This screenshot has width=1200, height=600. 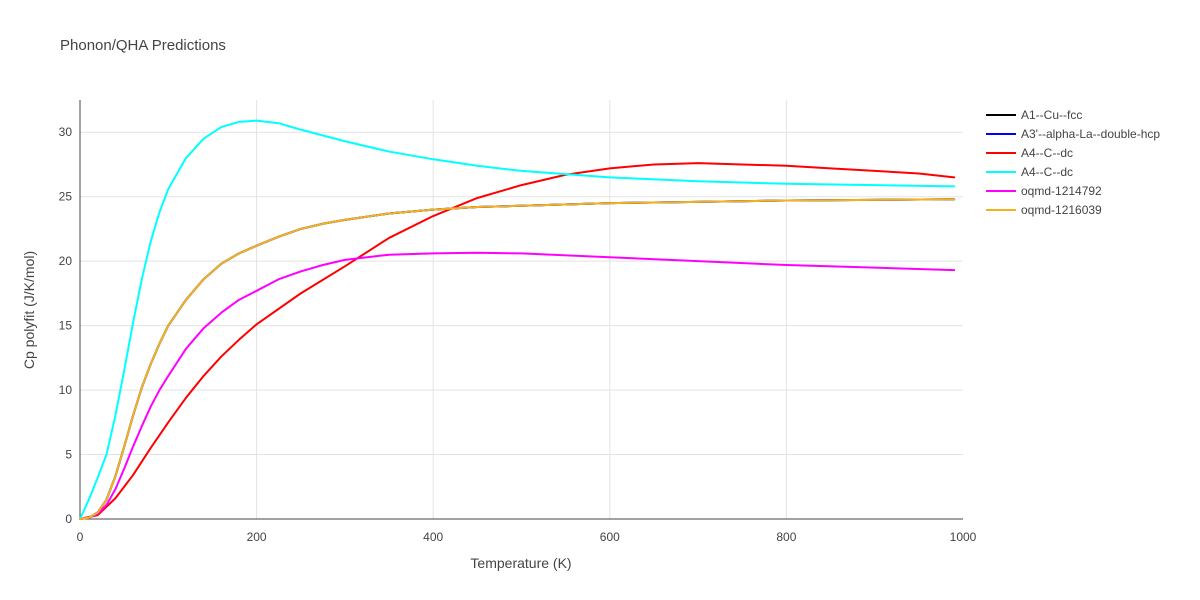 I want to click on legend-item: oqmd-1214792, so click(x=1044, y=191).